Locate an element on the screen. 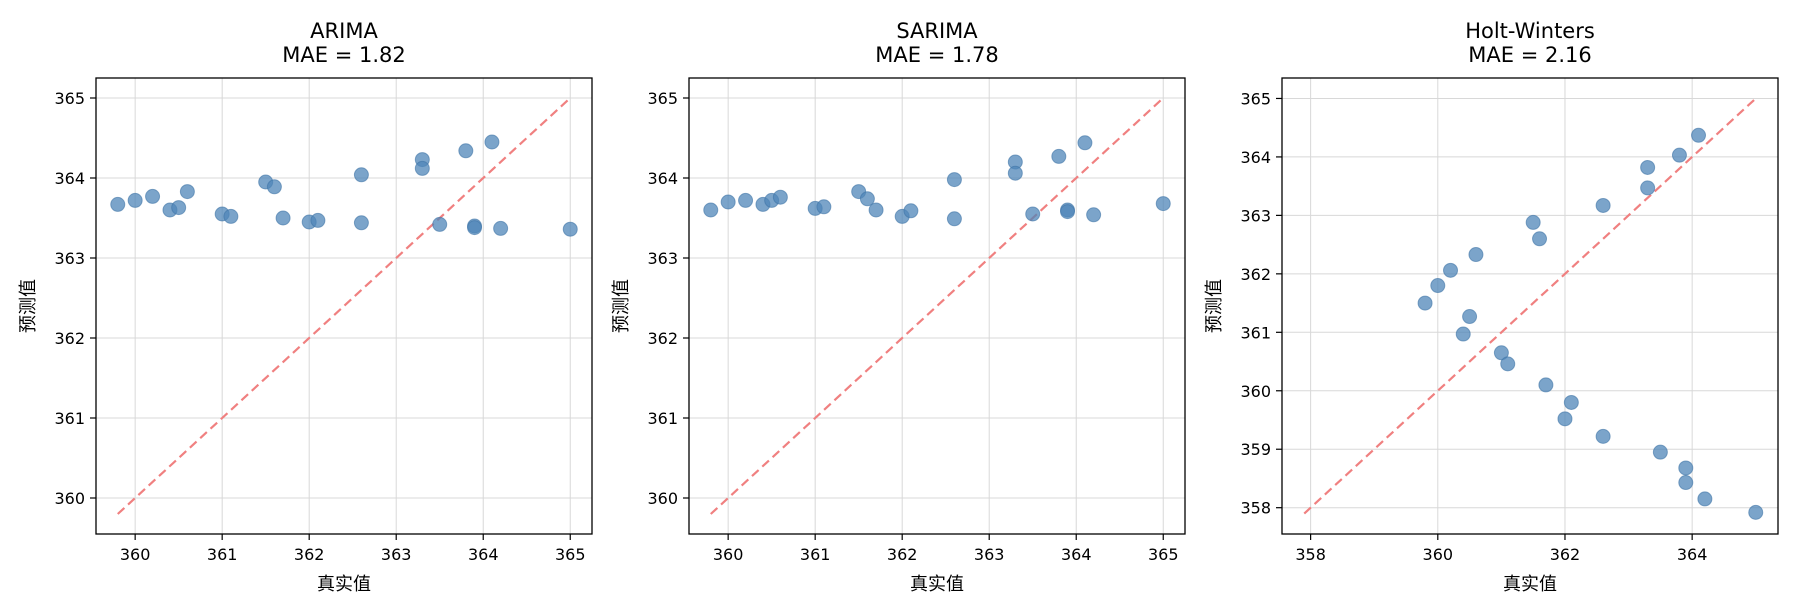 Image resolution: width=1800 pixels, height=600 pixels. x-tick-label: 363 is located at coordinates (989, 554).